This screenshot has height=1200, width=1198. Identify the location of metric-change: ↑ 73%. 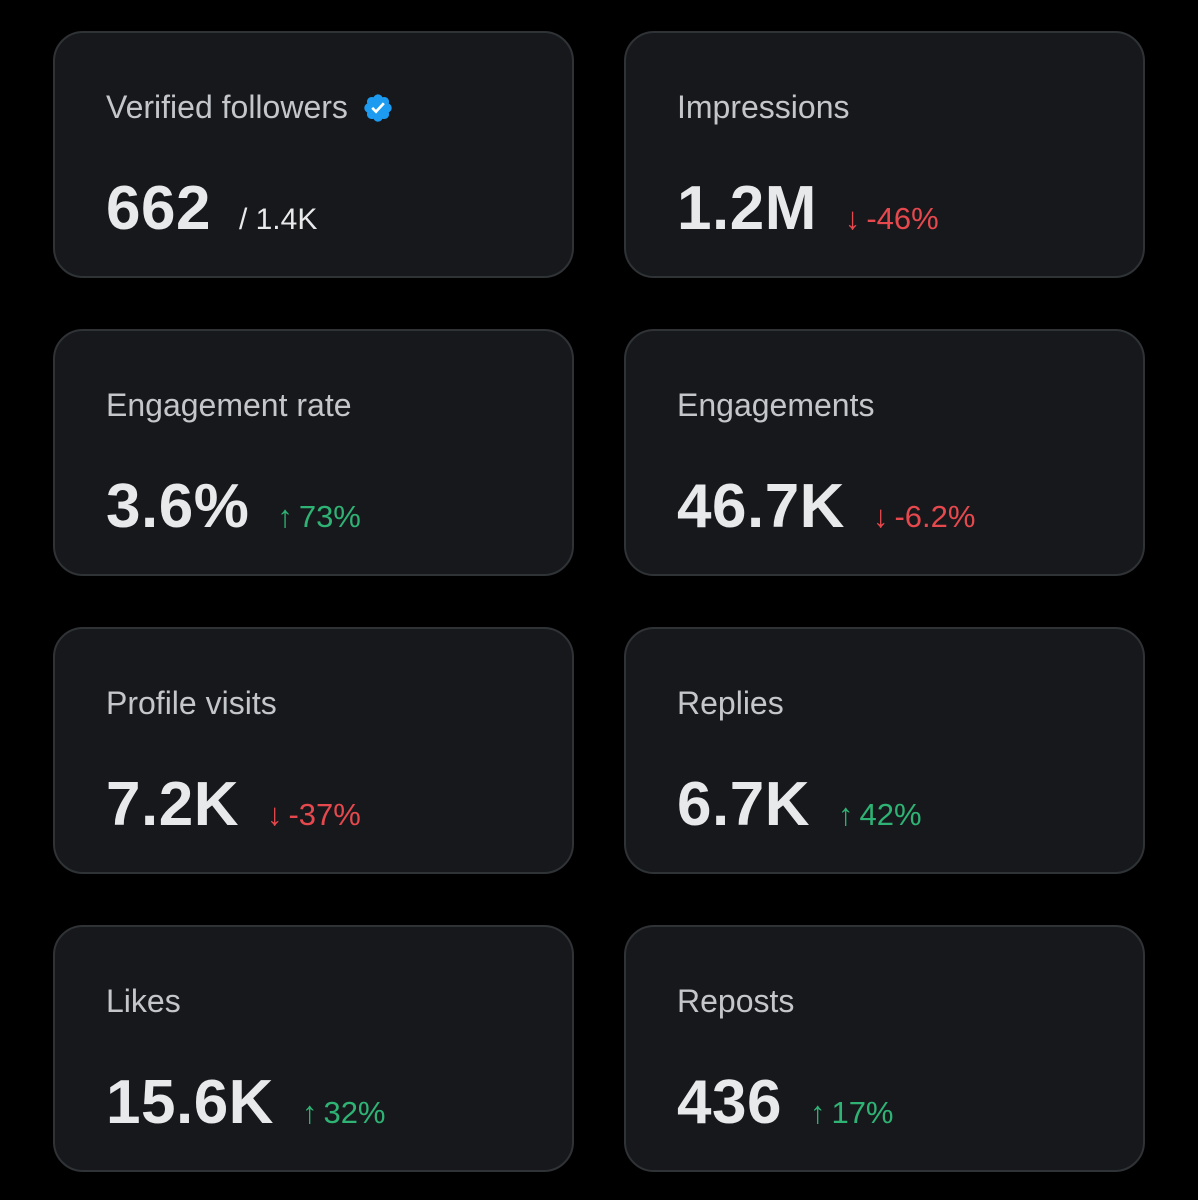
(319, 517).